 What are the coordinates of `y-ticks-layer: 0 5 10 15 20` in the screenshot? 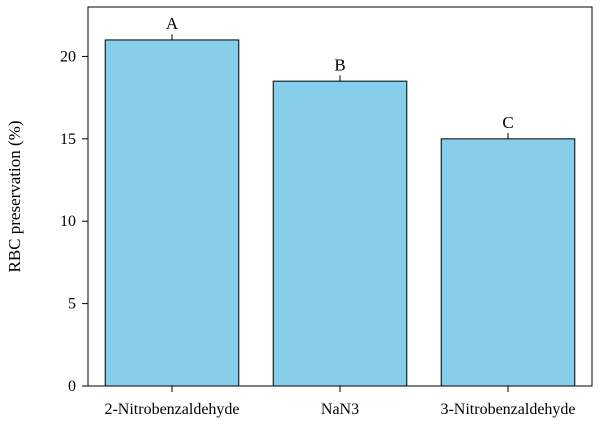 It's located at (74, 221).